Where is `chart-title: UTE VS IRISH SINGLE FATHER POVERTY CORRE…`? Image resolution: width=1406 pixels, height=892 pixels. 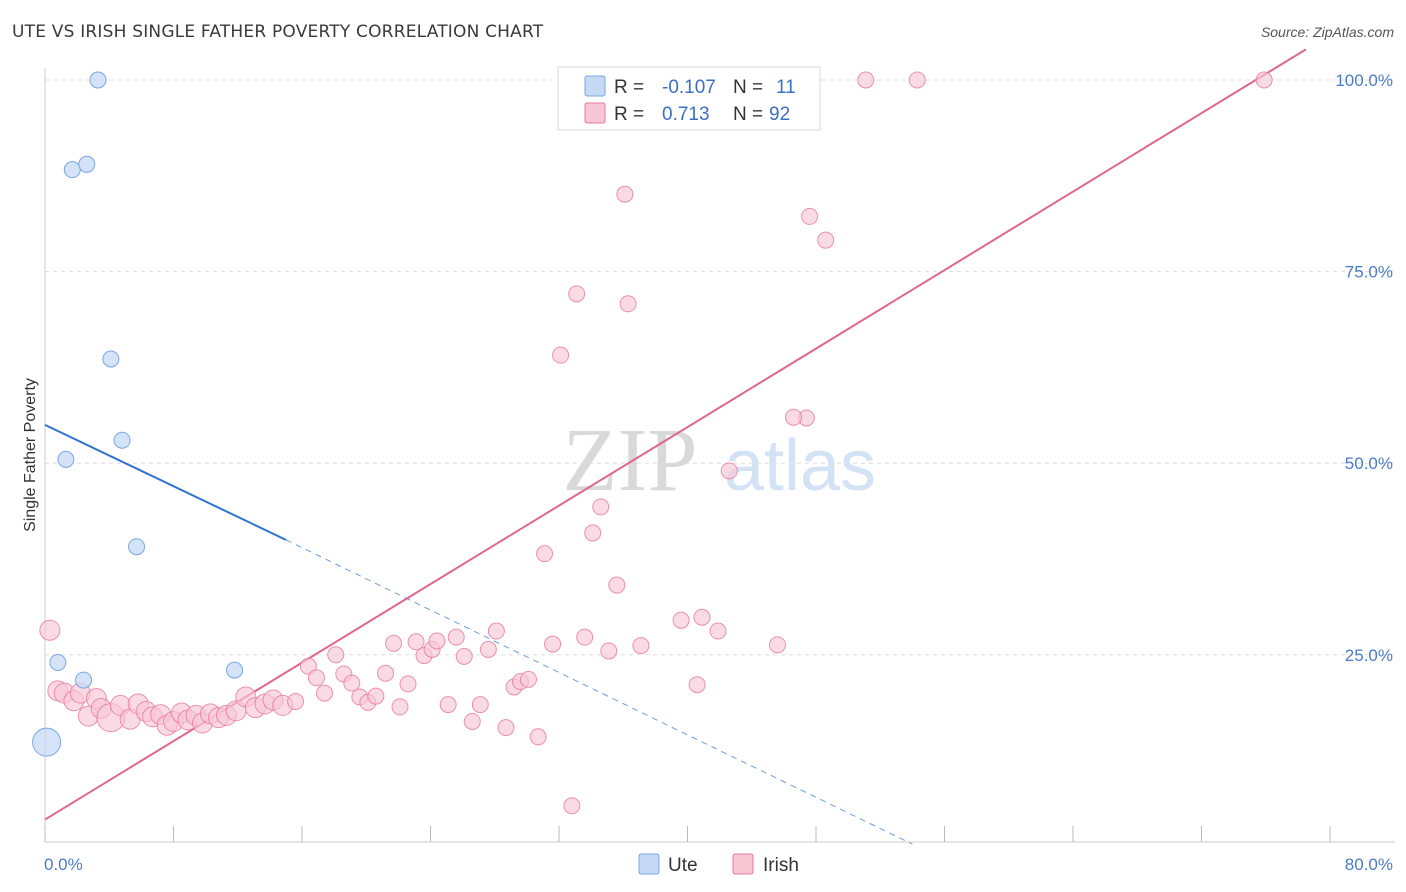 chart-title: UTE VS IRISH SINGLE FATHER POVERTY CORRE… is located at coordinates (278, 32).